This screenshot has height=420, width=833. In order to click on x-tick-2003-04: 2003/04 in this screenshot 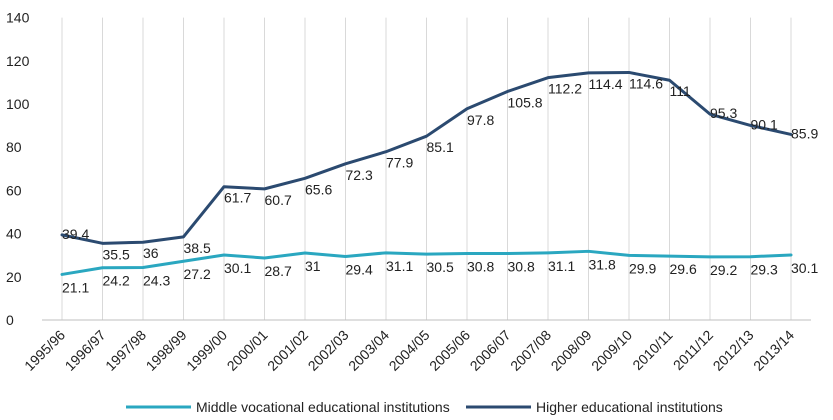, I will do `click(368, 350)`.